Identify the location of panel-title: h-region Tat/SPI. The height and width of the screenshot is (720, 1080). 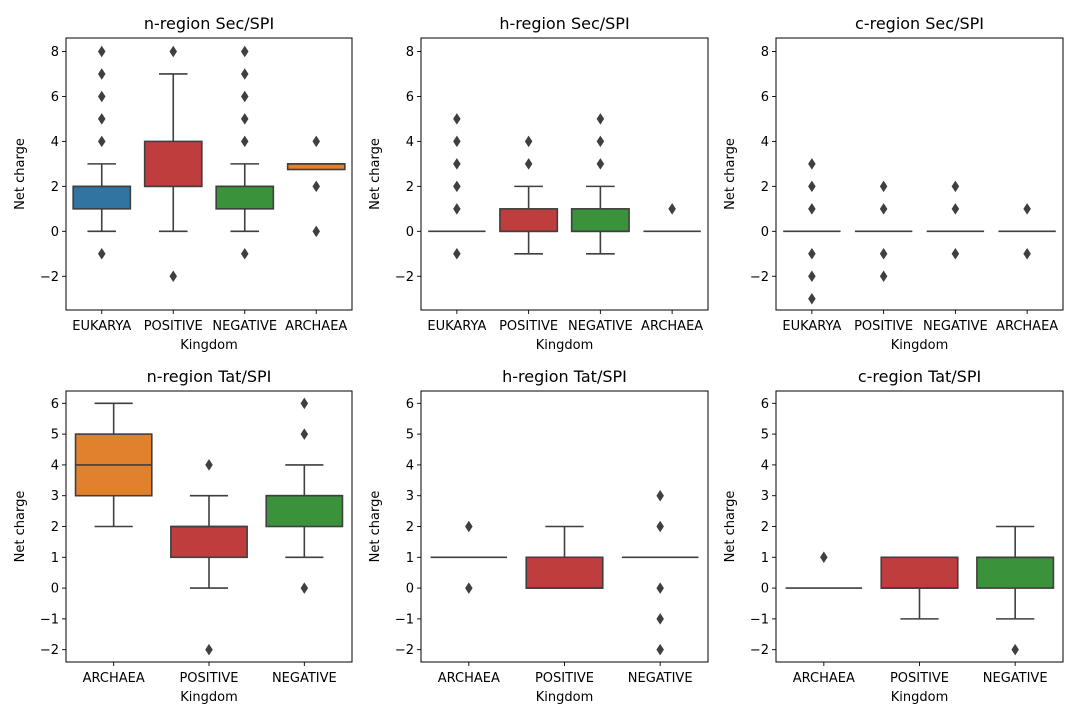
(564, 376).